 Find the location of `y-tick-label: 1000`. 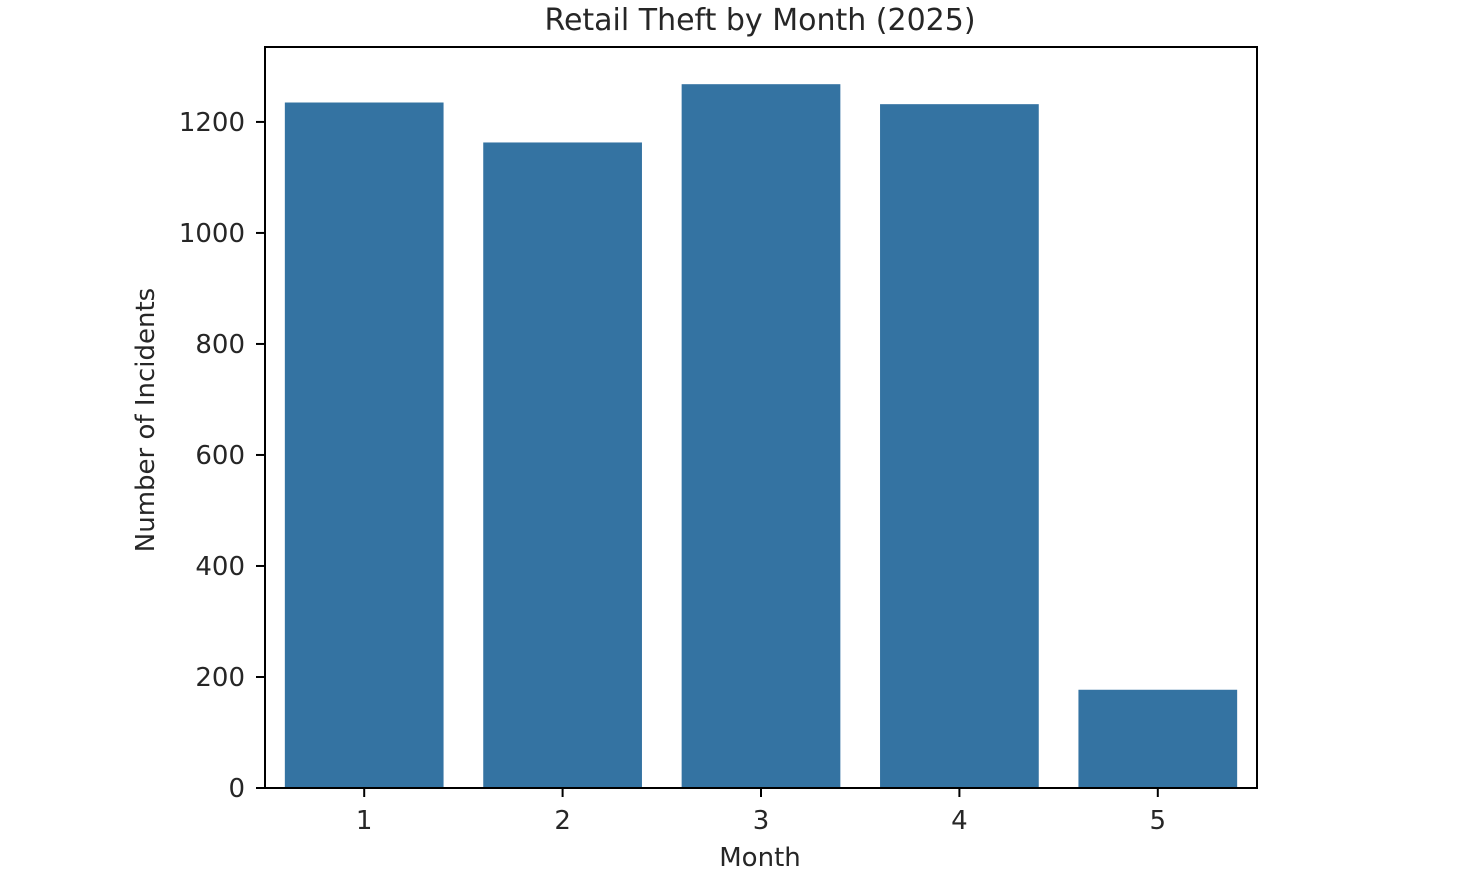

y-tick-label: 1000 is located at coordinates (212, 234).